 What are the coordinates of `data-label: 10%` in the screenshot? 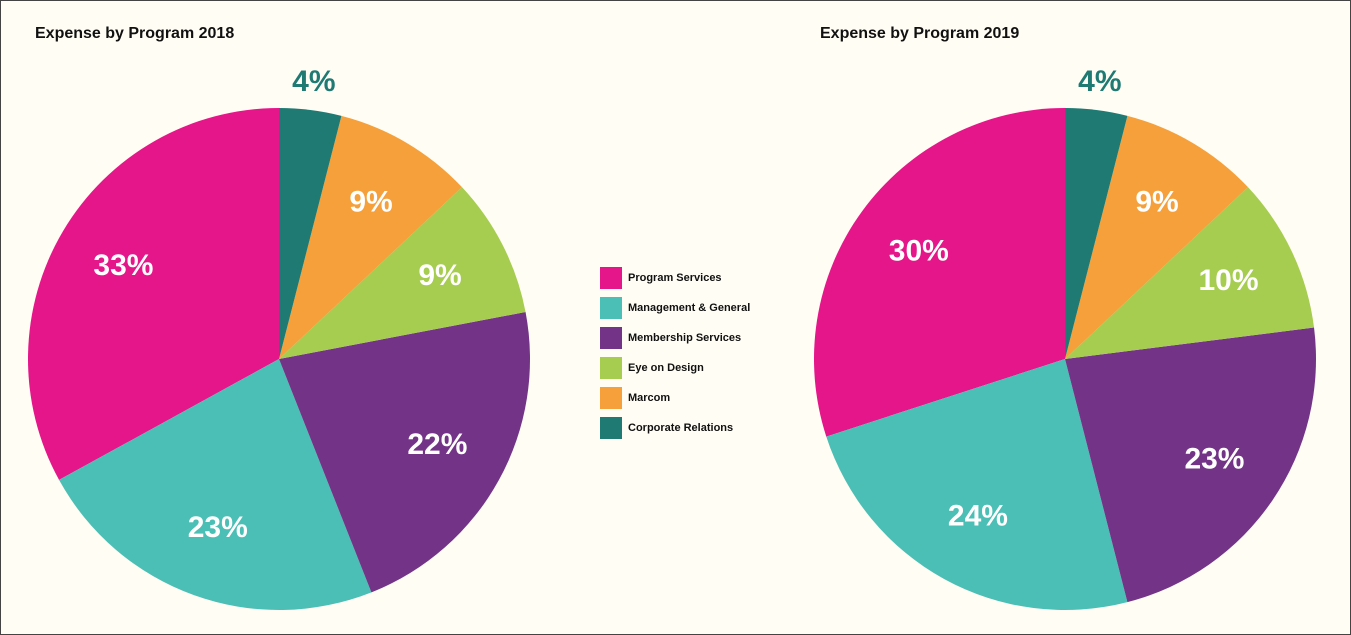 It's located at (1228, 280).